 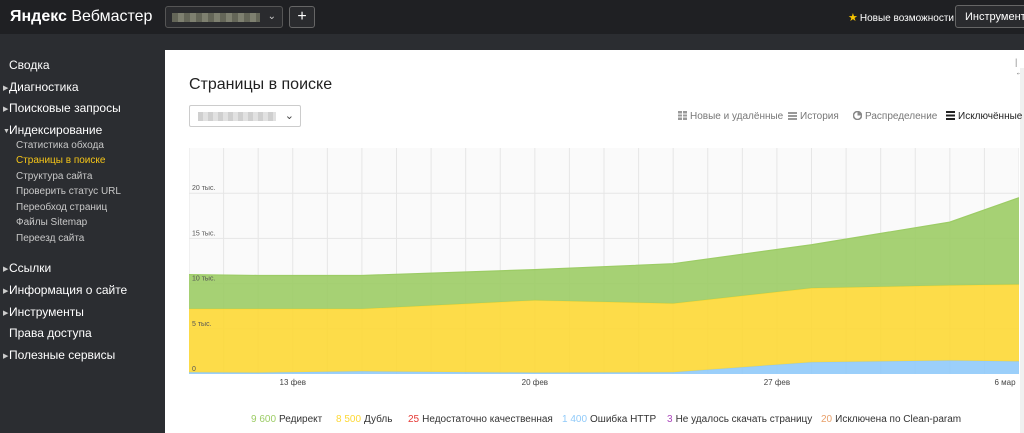 I want to click on sidebar-item-1: Сводка, so click(x=25, y=65).